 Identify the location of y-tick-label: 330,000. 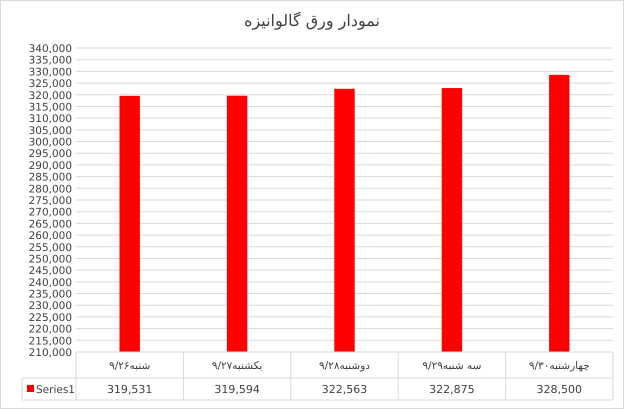
(50, 72).